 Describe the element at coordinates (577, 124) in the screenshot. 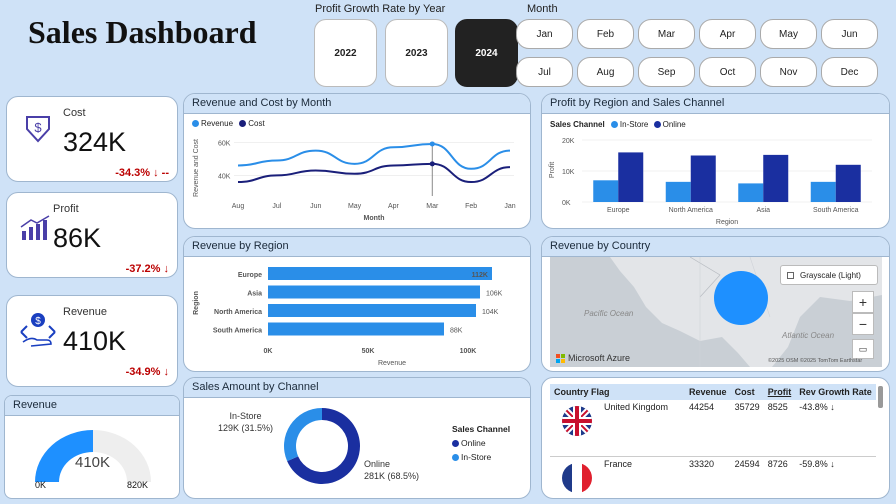

I see `profit-legend-title: Sales Channel` at that location.